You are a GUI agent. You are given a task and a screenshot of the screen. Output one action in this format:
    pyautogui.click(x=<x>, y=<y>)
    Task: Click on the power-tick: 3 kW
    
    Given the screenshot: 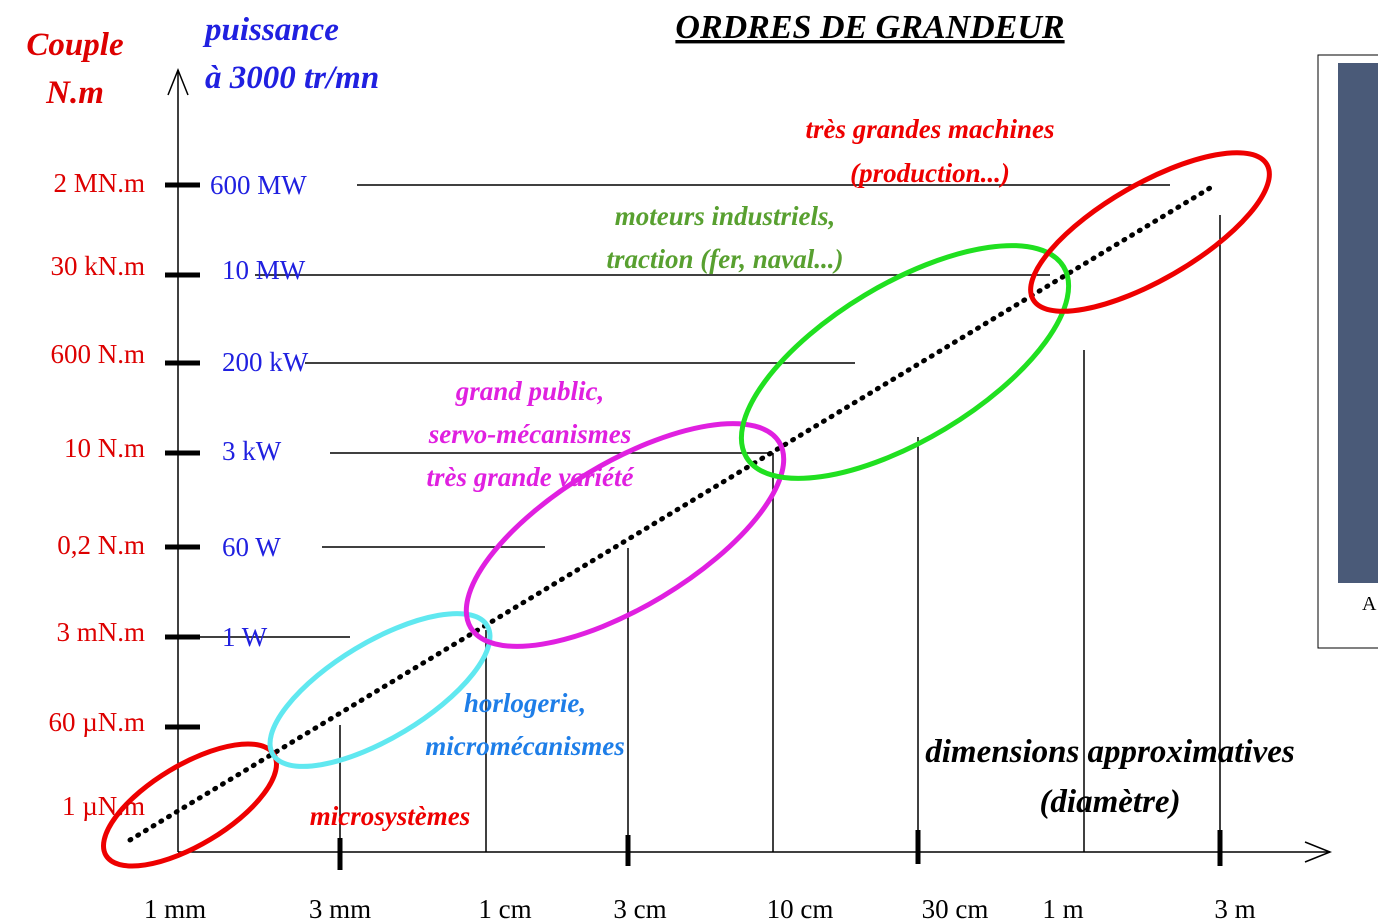 What is the action you would take?
    pyautogui.click(x=252, y=451)
    